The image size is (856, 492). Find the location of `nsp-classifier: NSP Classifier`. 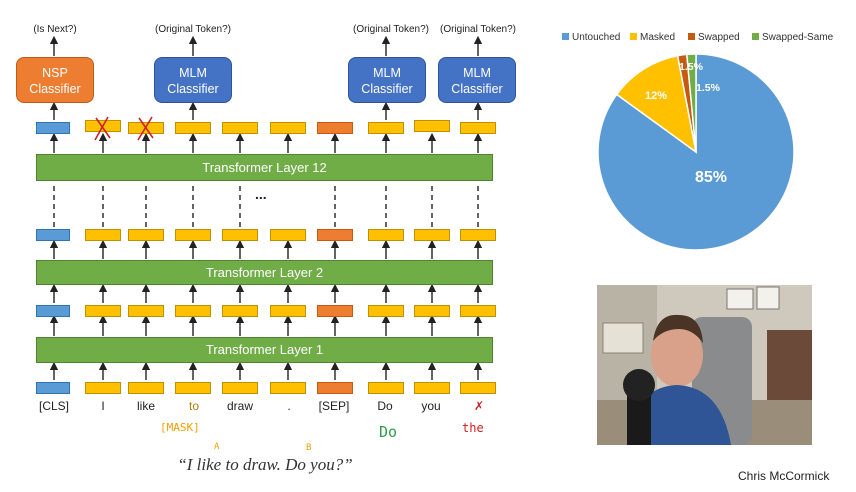

nsp-classifier: NSP Classifier is located at coordinates (55, 80).